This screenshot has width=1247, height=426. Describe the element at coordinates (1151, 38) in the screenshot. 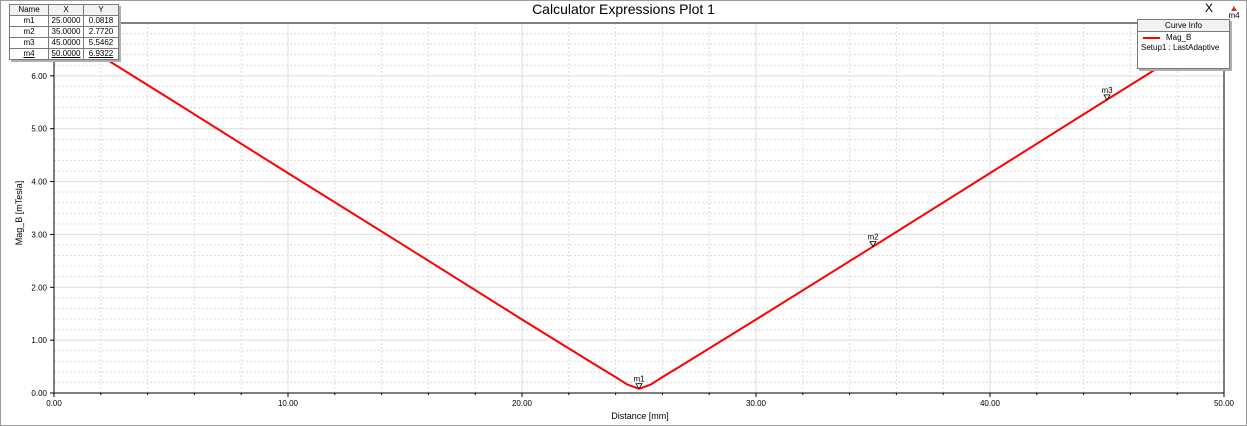

I see `legend-line-swatch` at that location.